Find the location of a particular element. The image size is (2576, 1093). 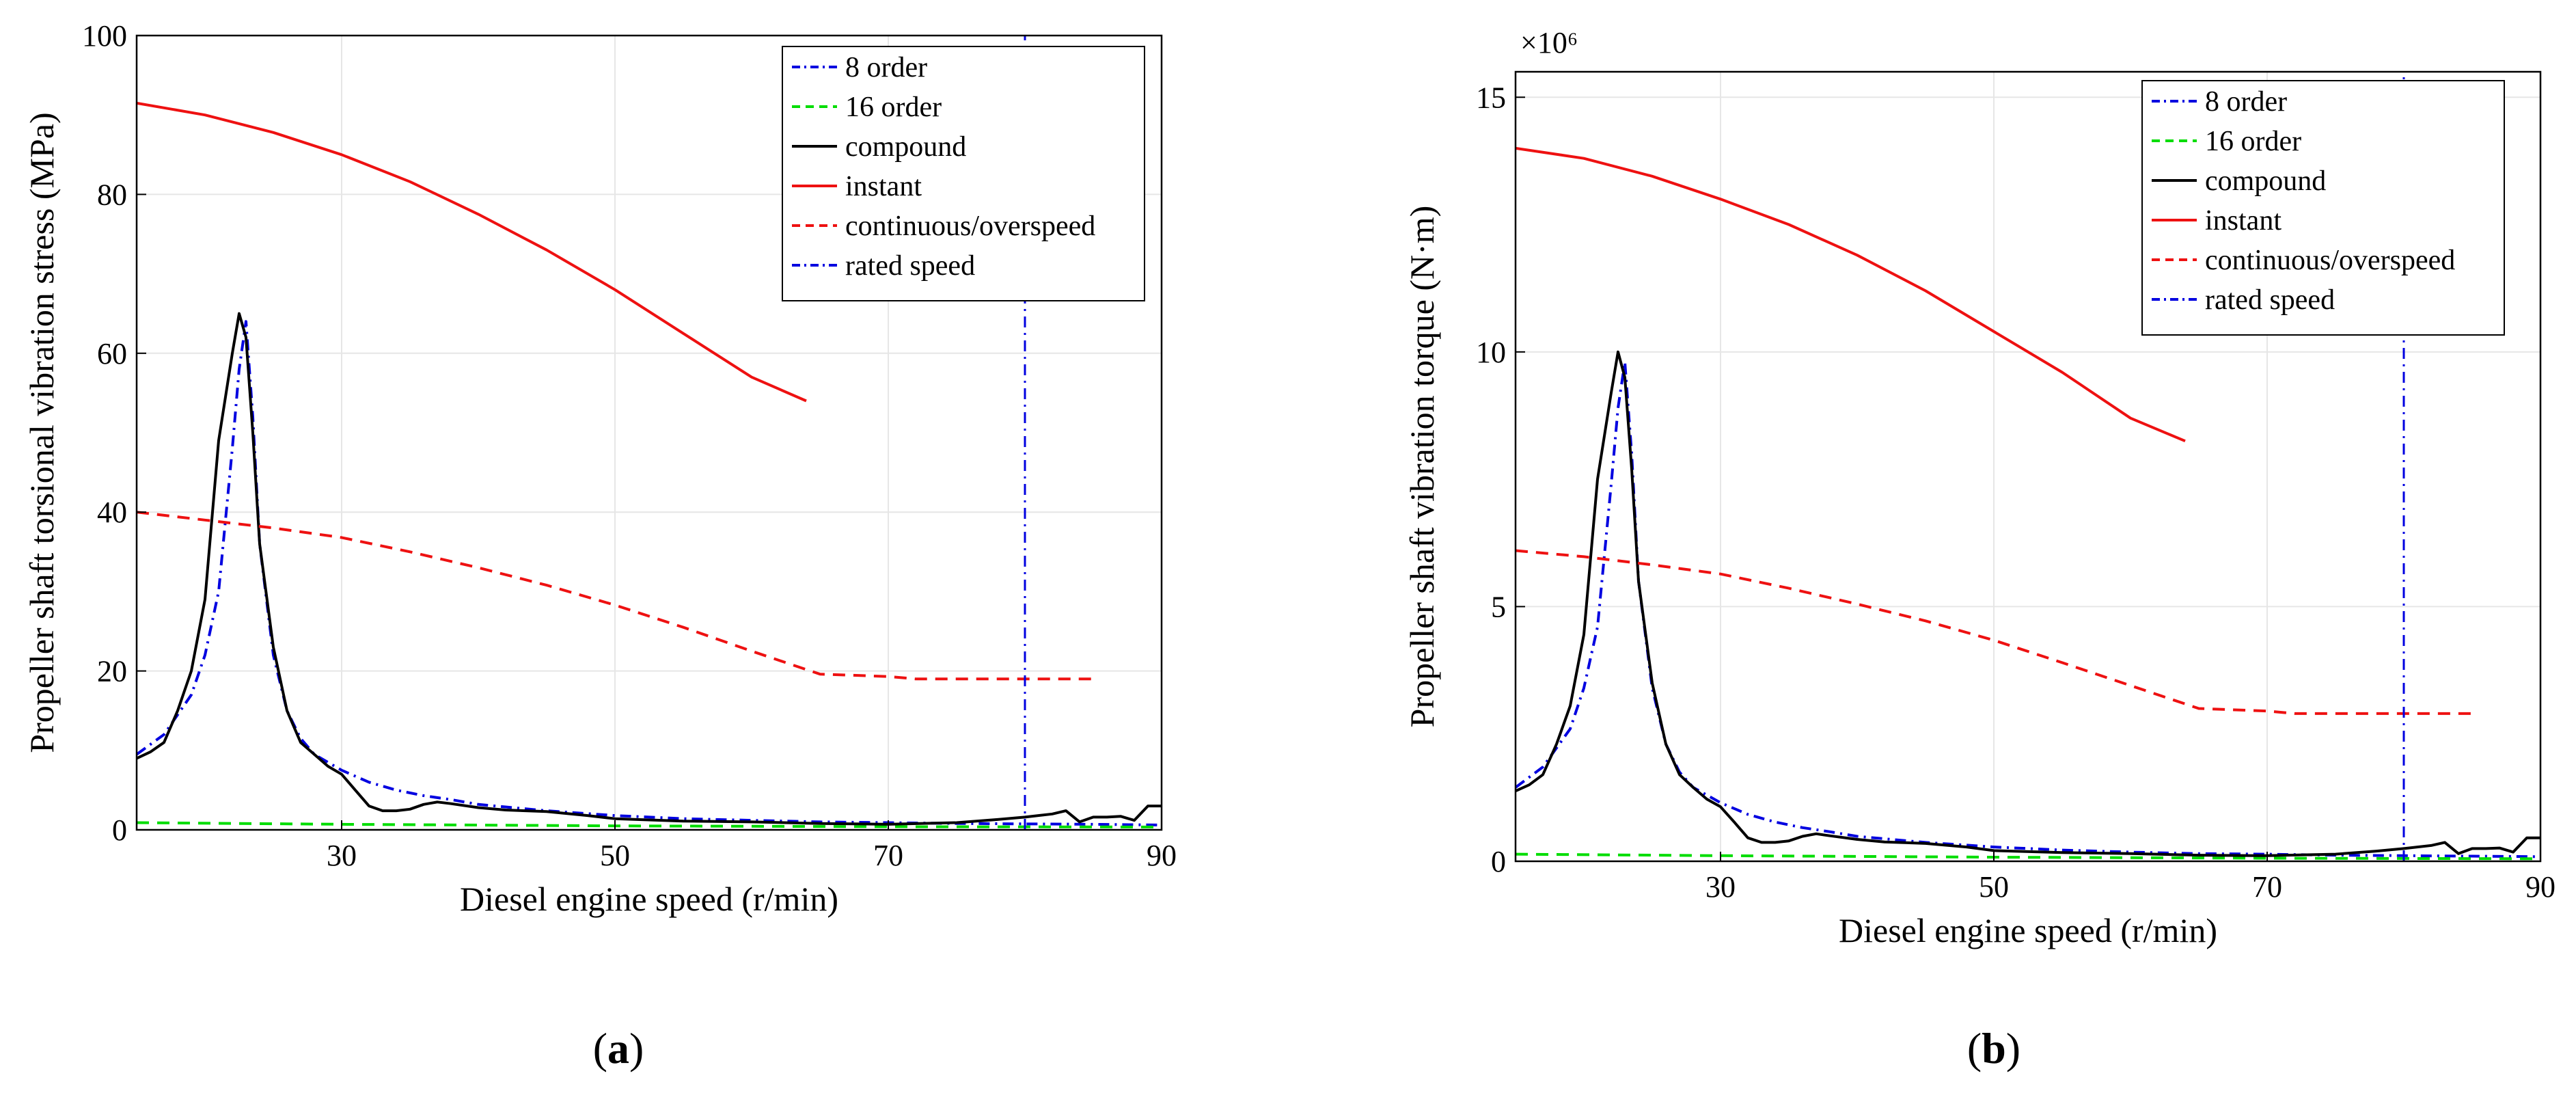

y-tick-label: 5 is located at coordinates (1498, 606).